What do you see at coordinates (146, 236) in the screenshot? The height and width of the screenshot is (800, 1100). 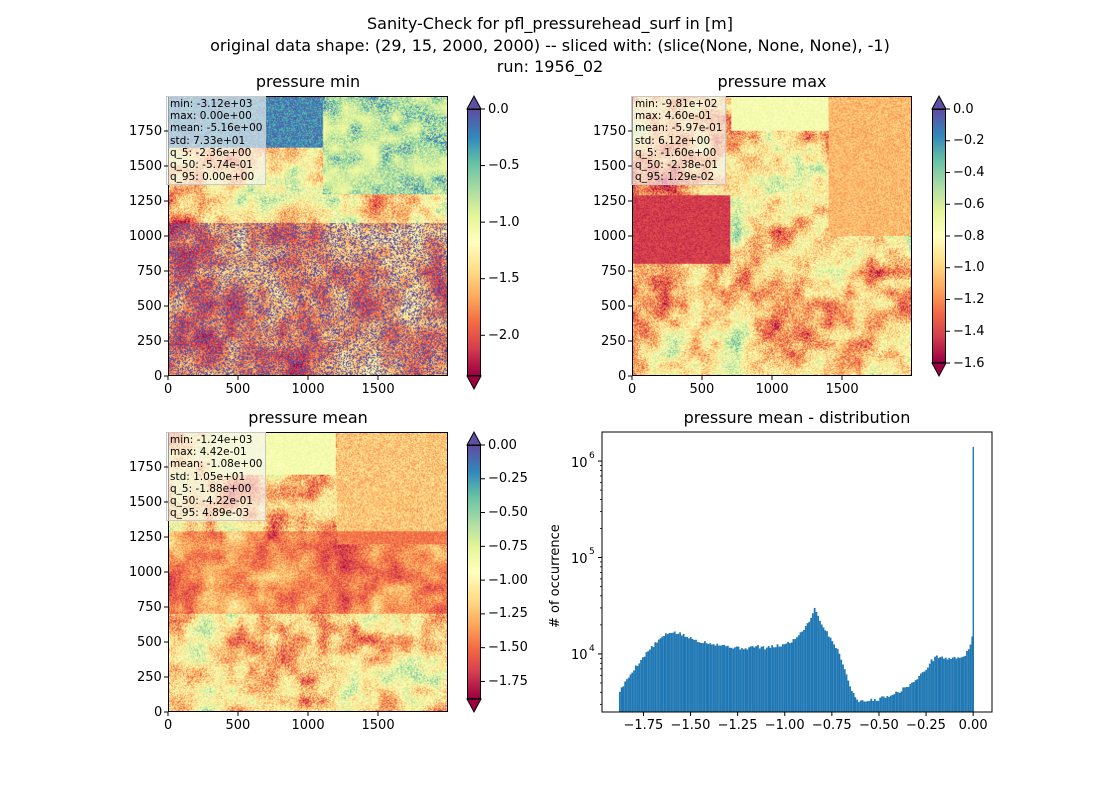 I see `y-tick-label: 1000` at bounding box center [146, 236].